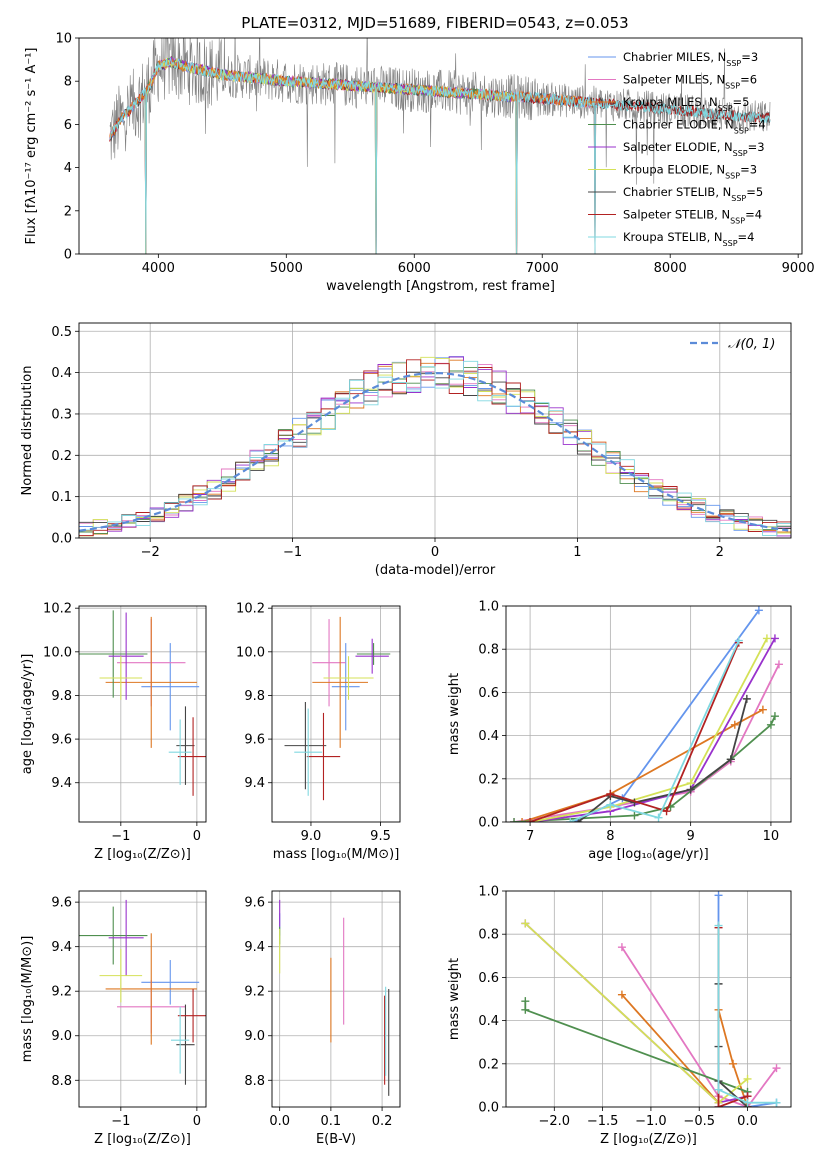 This screenshot has height=1170, width=819. What do you see at coordinates (150, 552) in the screenshot?
I see `x-tick-label: −2` at bounding box center [150, 552].